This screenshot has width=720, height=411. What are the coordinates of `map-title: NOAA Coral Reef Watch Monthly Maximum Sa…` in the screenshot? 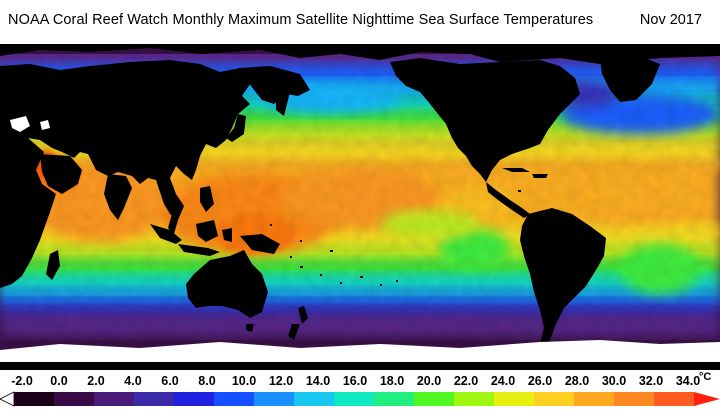 It's located at (301, 20).